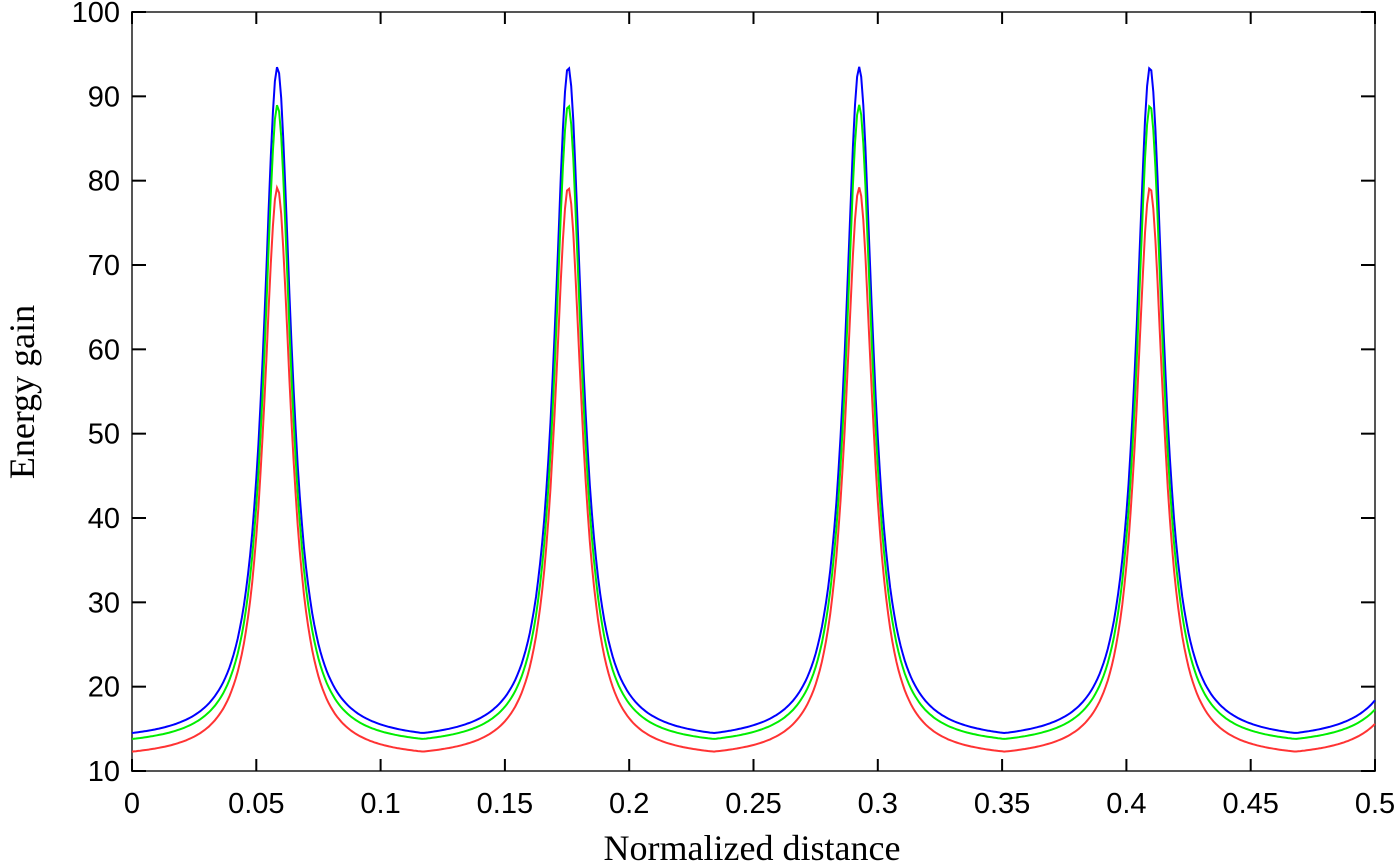 The width and height of the screenshot is (1400, 863). What do you see at coordinates (22, 392) in the screenshot?
I see `y-axis-label: Energy gain` at bounding box center [22, 392].